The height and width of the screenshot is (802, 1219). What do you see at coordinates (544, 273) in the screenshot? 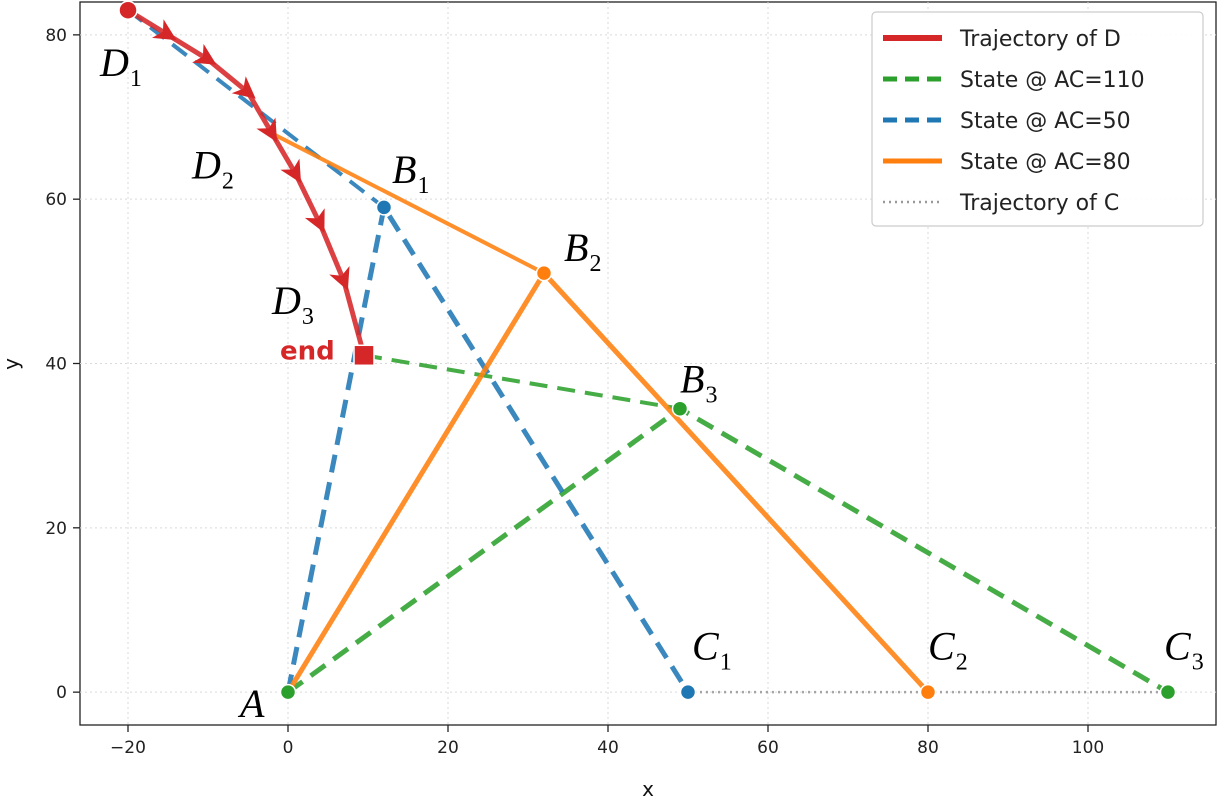
I see `marker-B2` at bounding box center [544, 273].